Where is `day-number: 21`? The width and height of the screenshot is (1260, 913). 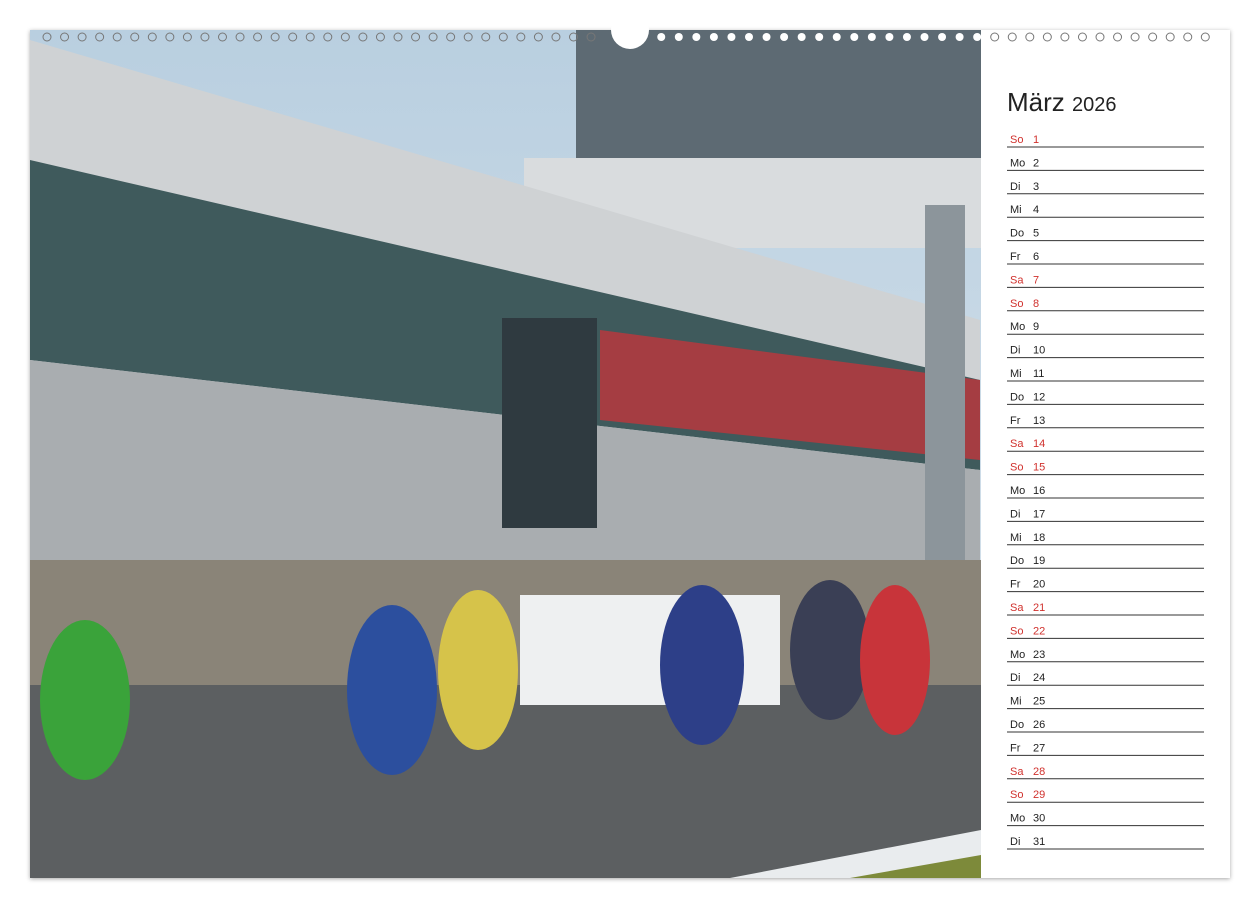
day-number: 21 is located at coordinates (1039, 608).